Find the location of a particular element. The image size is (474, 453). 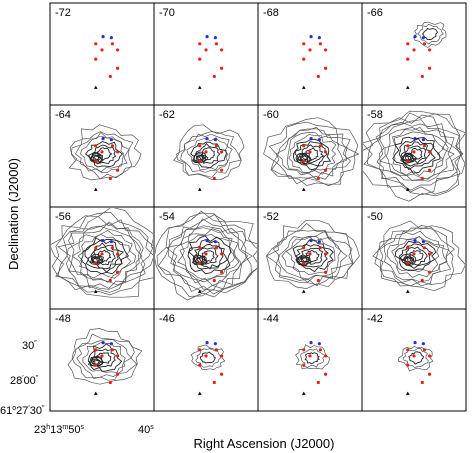

velocity-label: -62 is located at coordinates (167, 115).